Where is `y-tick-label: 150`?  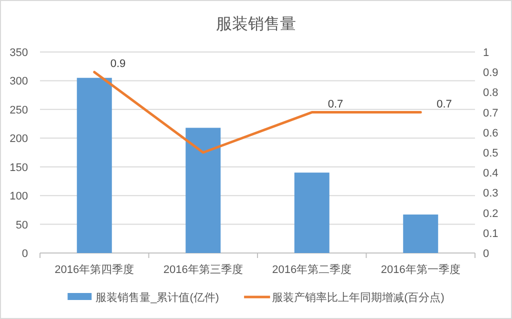
y-tick-label: 150 is located at coordinates (19, 168).